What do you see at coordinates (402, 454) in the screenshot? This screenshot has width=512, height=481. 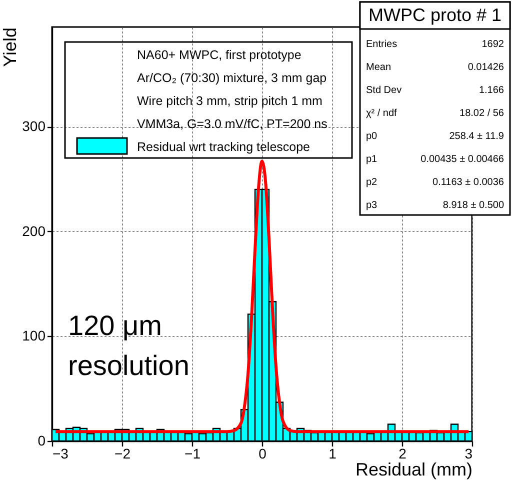 I see `x-tick-label: 2` at bounding box center [402, 454].